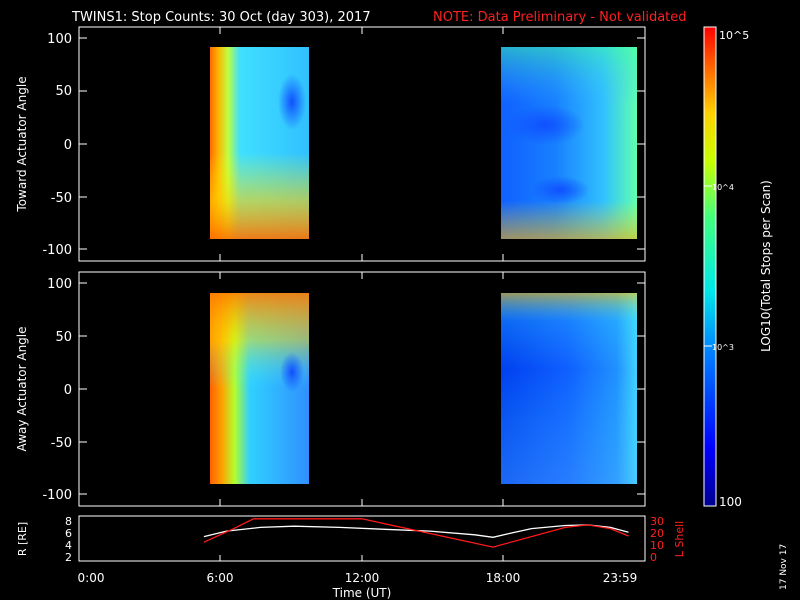  What do you see at coordinates (766, 266) in the screenshot?
I see `colorbar-label: LOG10(Total Stops per Scan)` at bounding box center [766, 266].